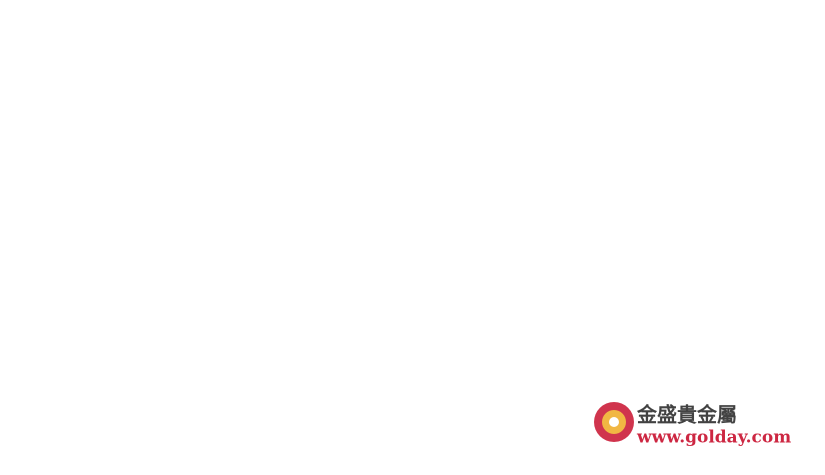  I want to click on watermark-url: www.golday.com, so click(713, 438).